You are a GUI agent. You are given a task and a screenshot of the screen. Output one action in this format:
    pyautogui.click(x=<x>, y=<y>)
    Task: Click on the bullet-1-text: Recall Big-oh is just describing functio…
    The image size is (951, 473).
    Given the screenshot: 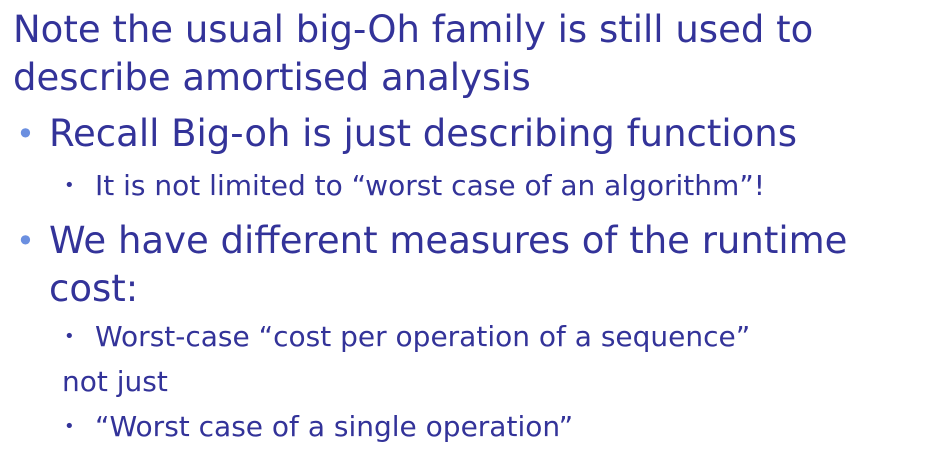 What is the action you would take?
    pyautogui.click(x=423, y=133)
    